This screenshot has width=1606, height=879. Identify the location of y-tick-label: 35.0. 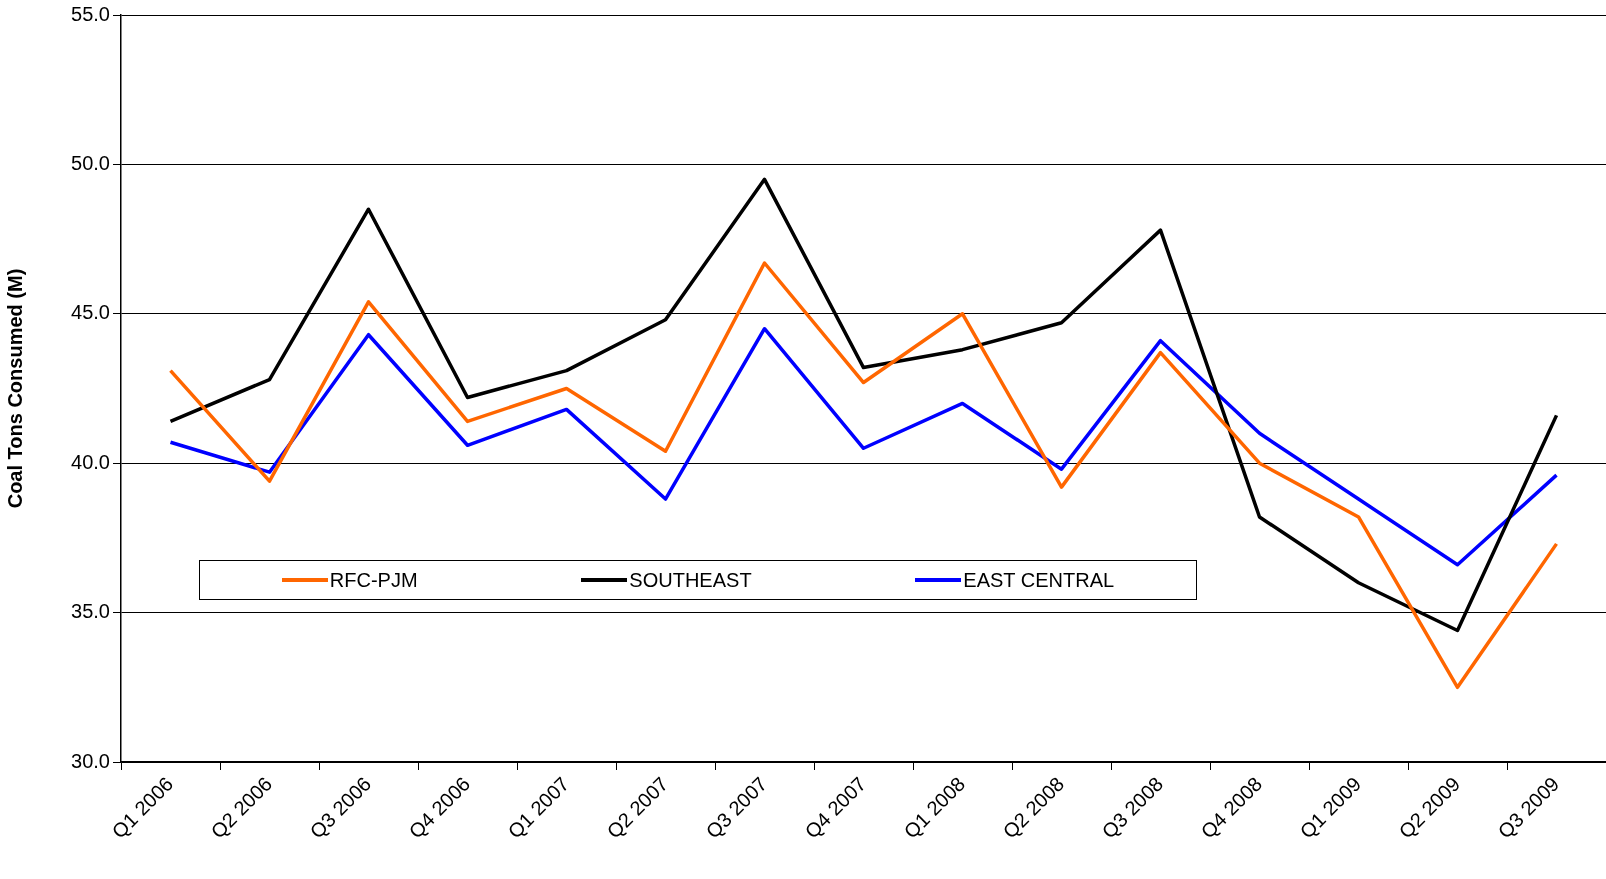
(90, 611).